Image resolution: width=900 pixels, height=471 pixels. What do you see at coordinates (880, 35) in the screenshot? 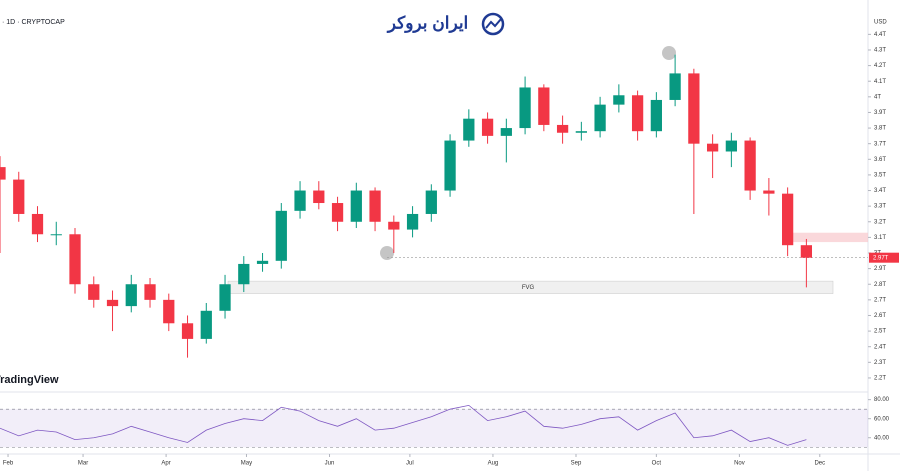
I see `y-tick-label: 4.4T` at bounding box center [880, 35].